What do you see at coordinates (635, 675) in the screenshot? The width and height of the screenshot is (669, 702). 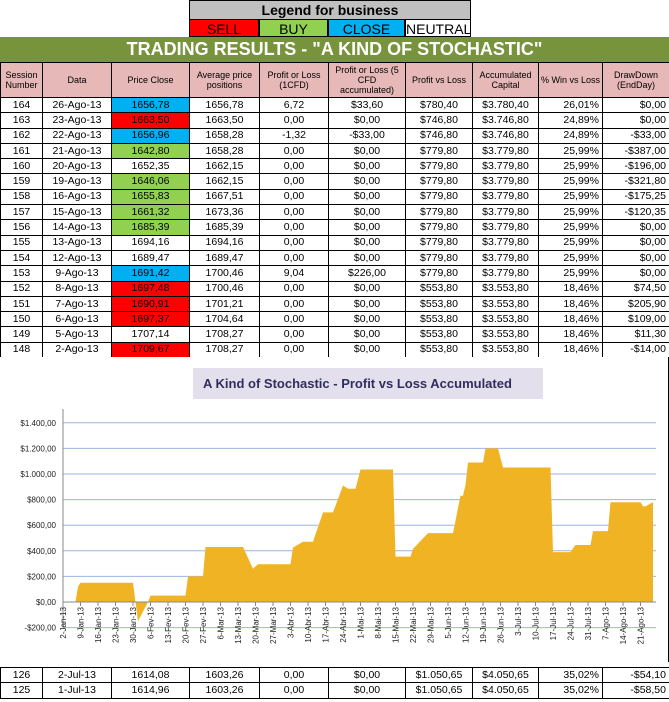 I see `cell: -$54,10` at bounding box center [635, 675].